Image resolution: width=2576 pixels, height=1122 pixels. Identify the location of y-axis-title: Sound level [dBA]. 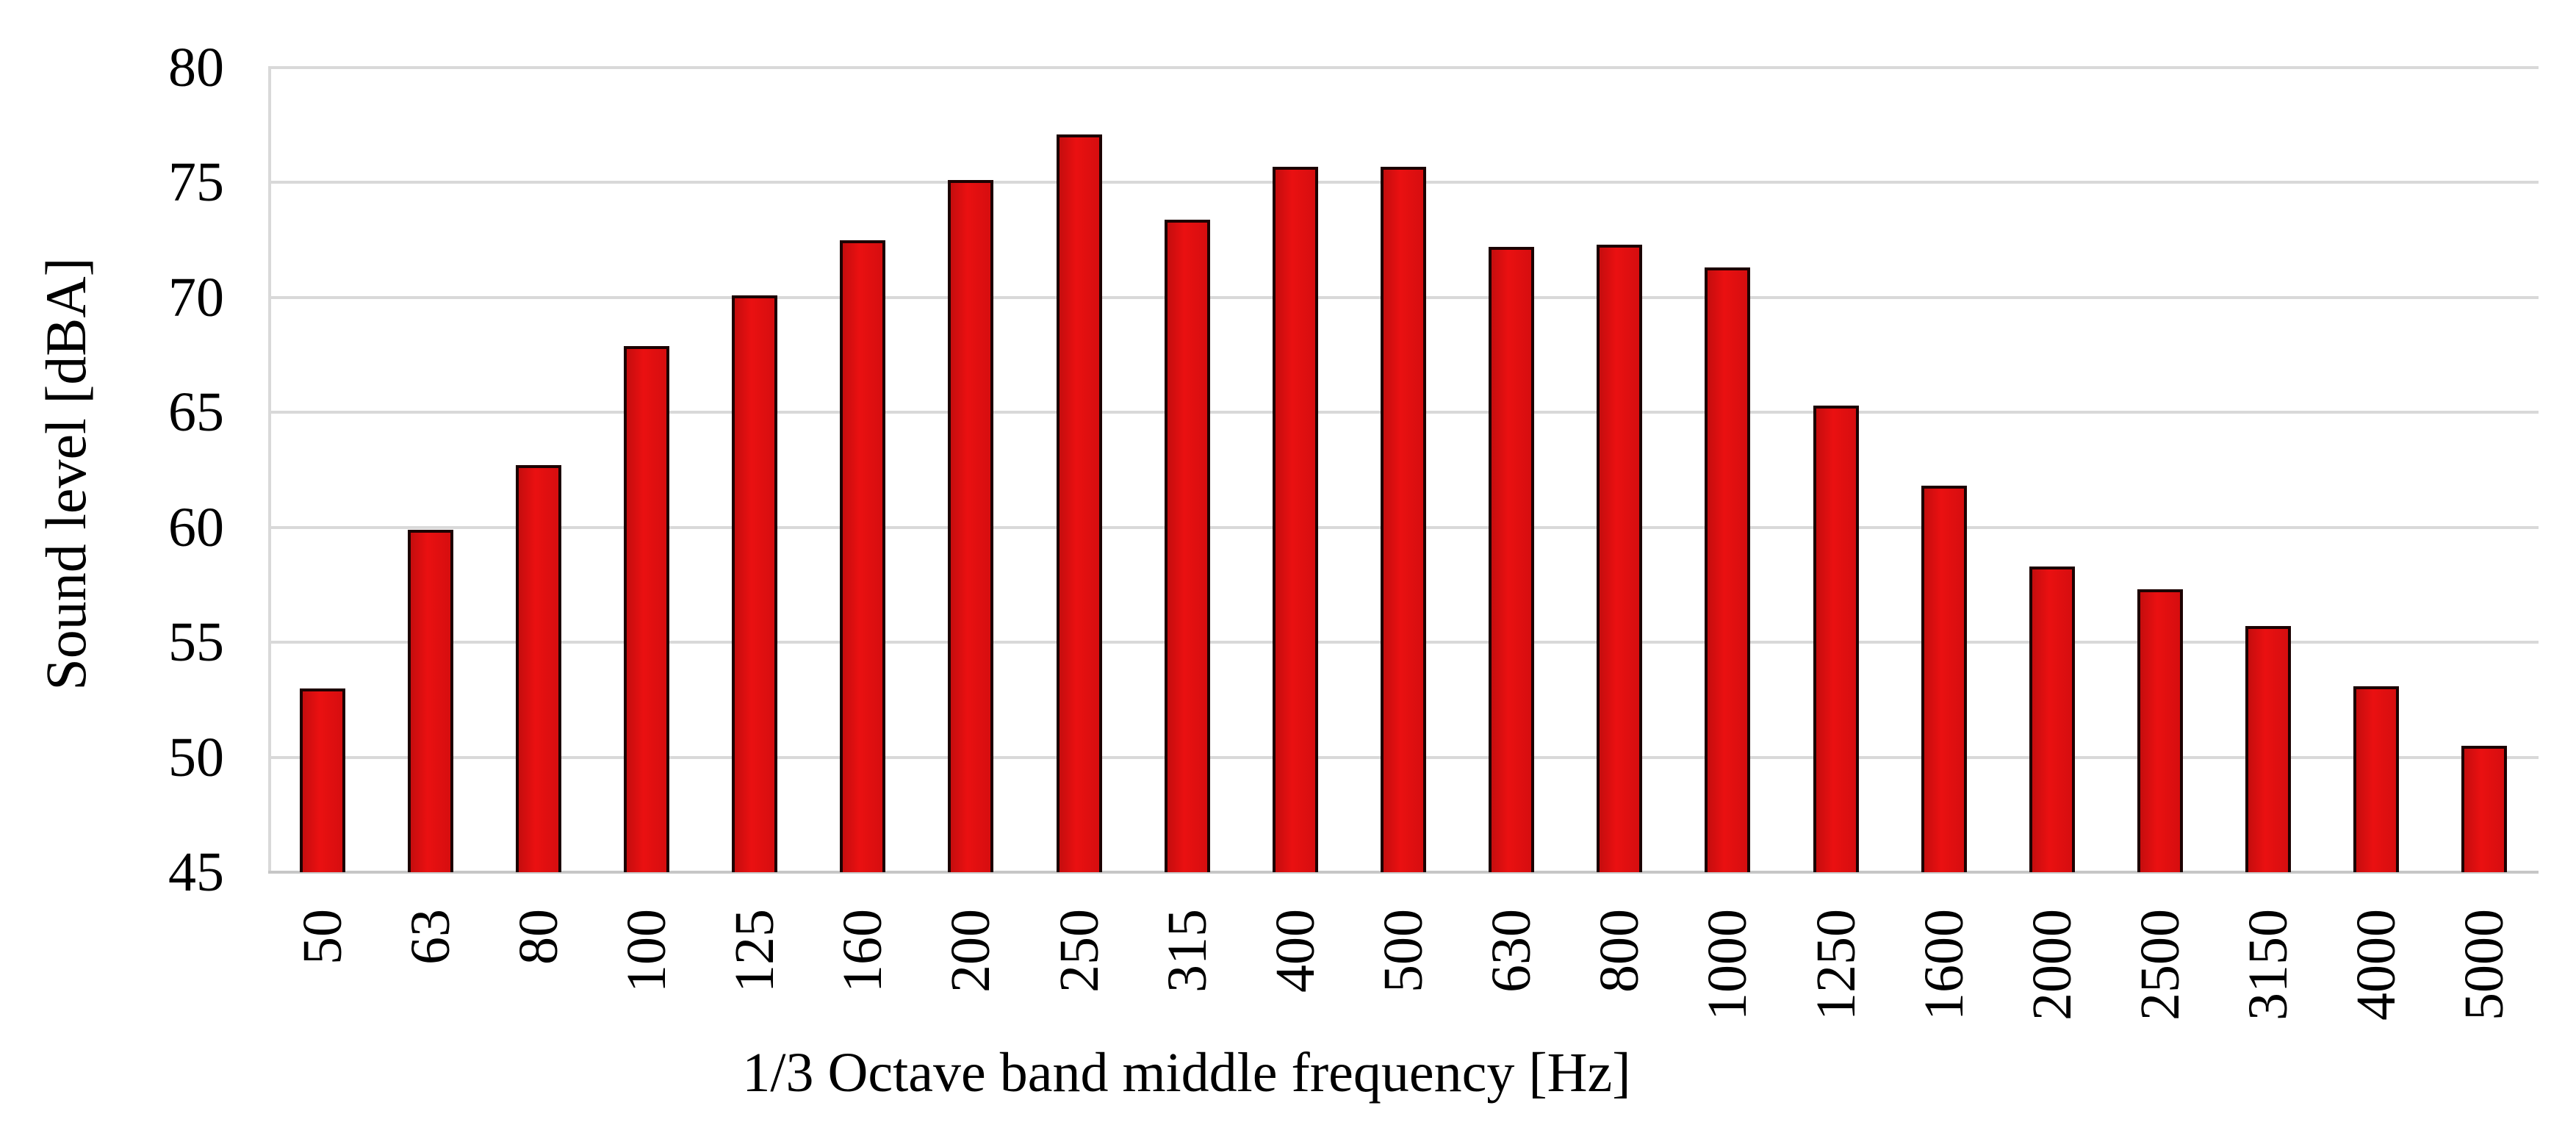
(66, 474).